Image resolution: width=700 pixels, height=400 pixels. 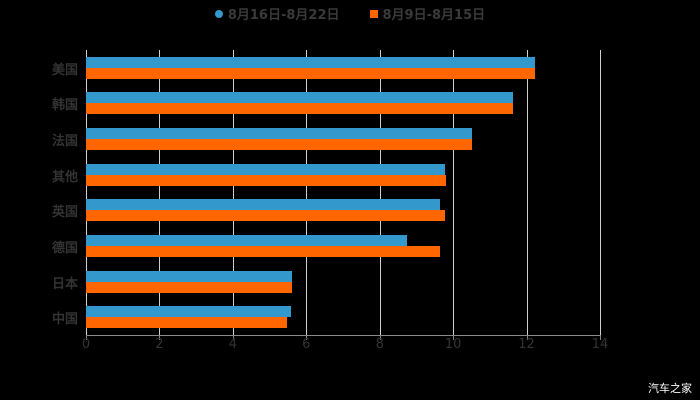 I want to click on legend-label-series-1: 8月16日-8月22日, so click(x=283, y=15).